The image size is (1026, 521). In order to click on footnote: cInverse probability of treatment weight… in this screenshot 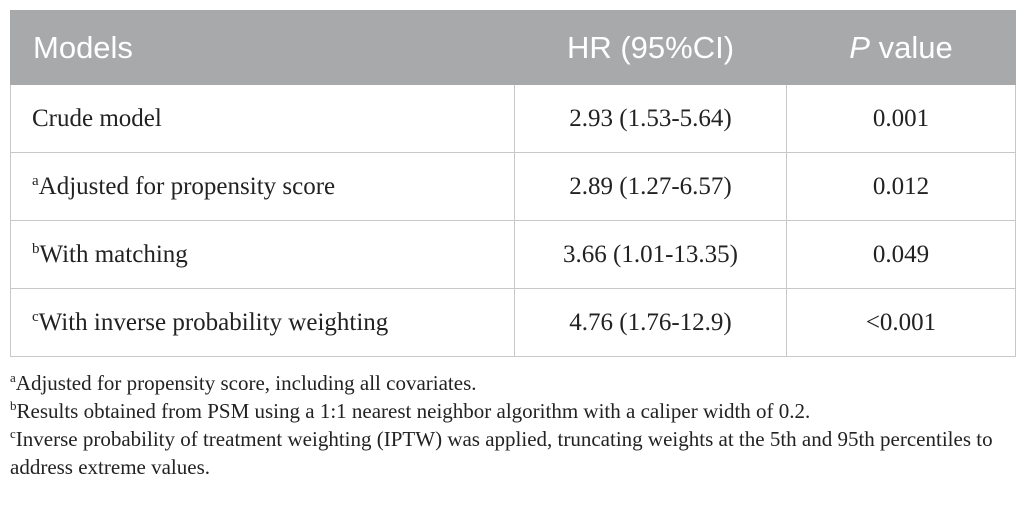, I will do `click(516, 453)`.